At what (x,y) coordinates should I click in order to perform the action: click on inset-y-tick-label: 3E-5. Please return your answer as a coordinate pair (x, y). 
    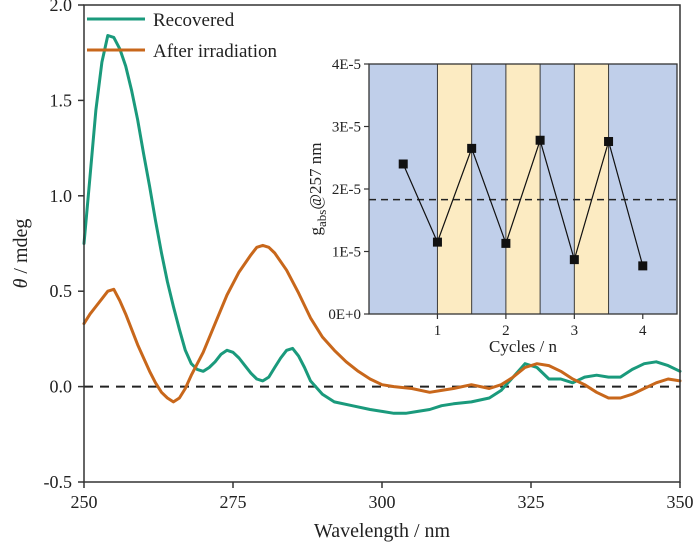
    Looking at the image, I should click on (346, 128).